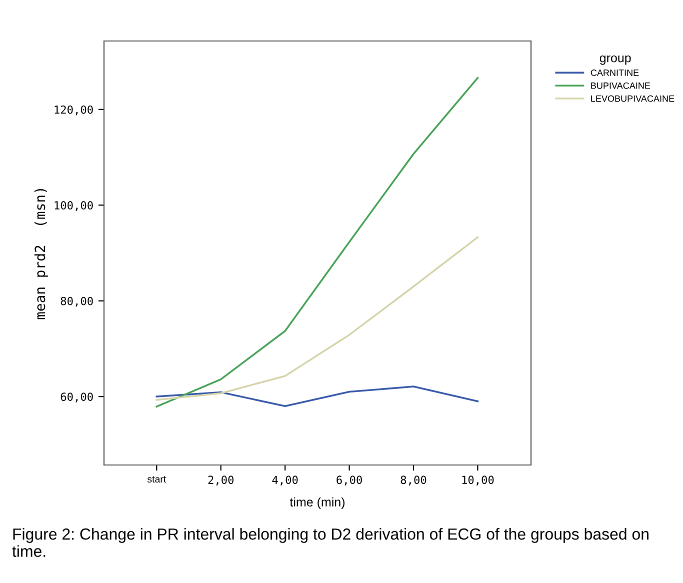 The image size is (683, 583). What do you see at coordinates (349, 481) in the screenshot?
I see `x-tick-label: 6,00` at bounding box center [349, 481].